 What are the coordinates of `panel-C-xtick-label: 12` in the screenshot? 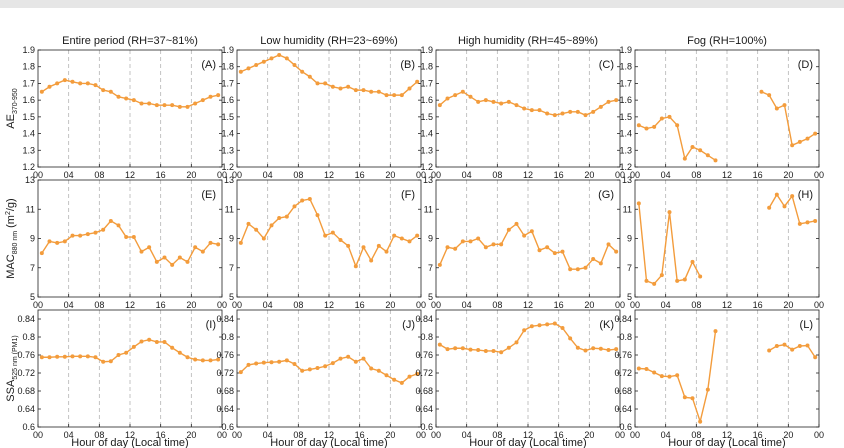 It's located at (528, 175).